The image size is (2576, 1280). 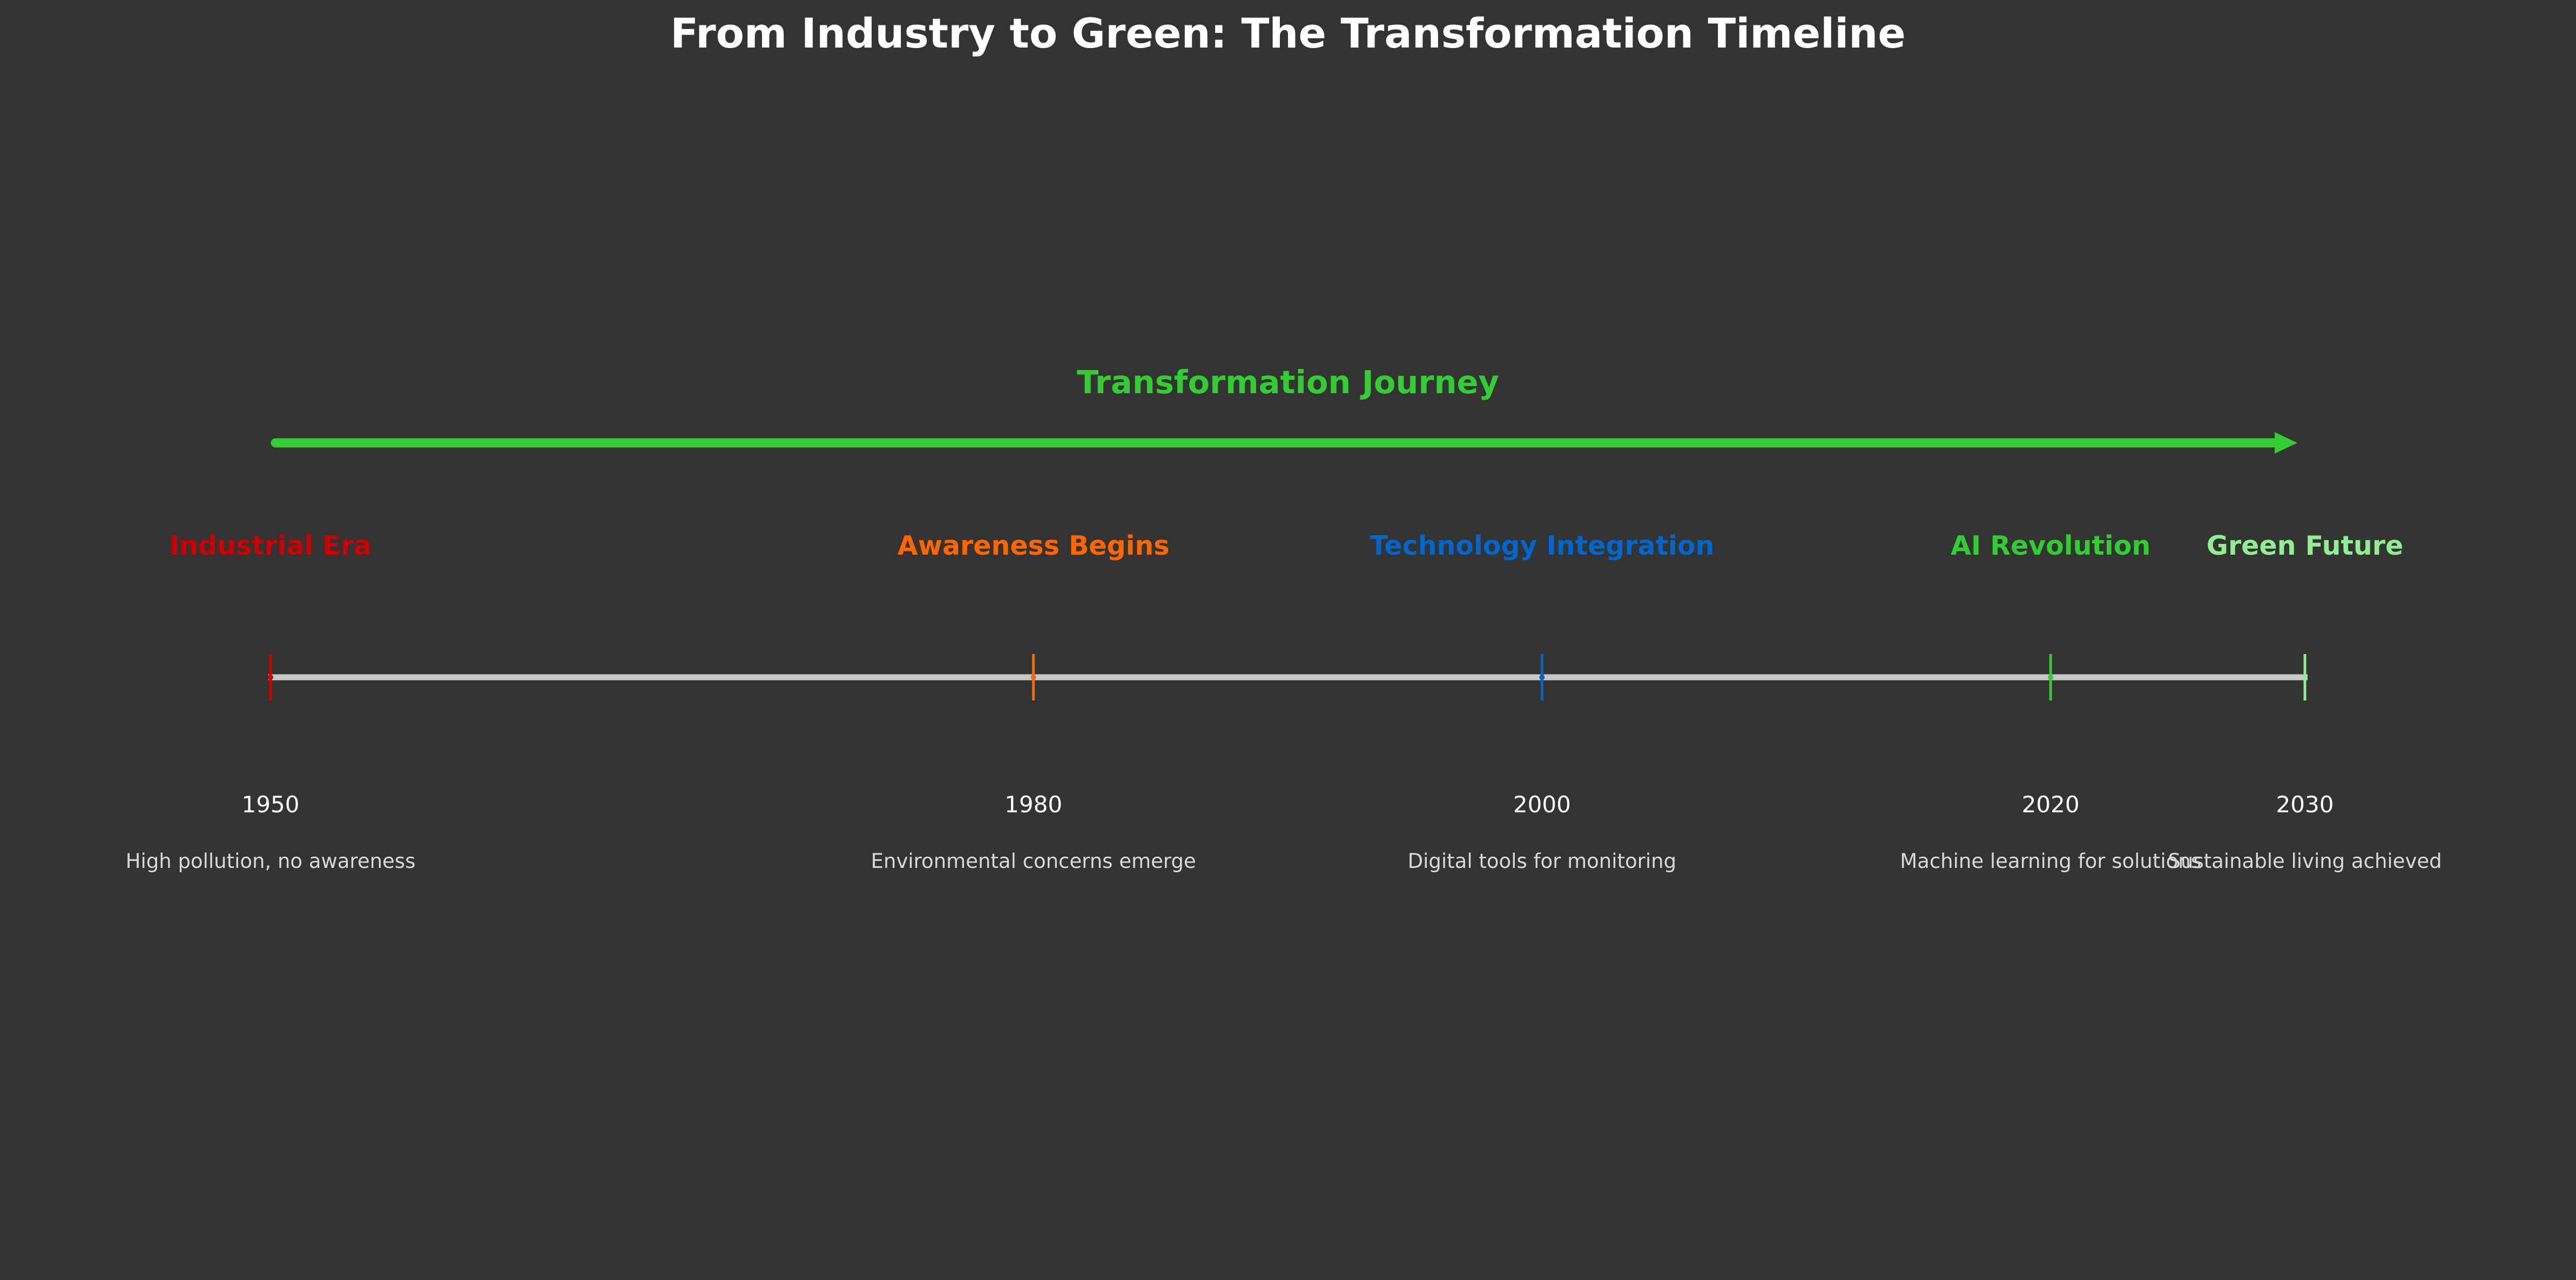 I want to click on event-title: Green Future, so click(x=2305, y=545).